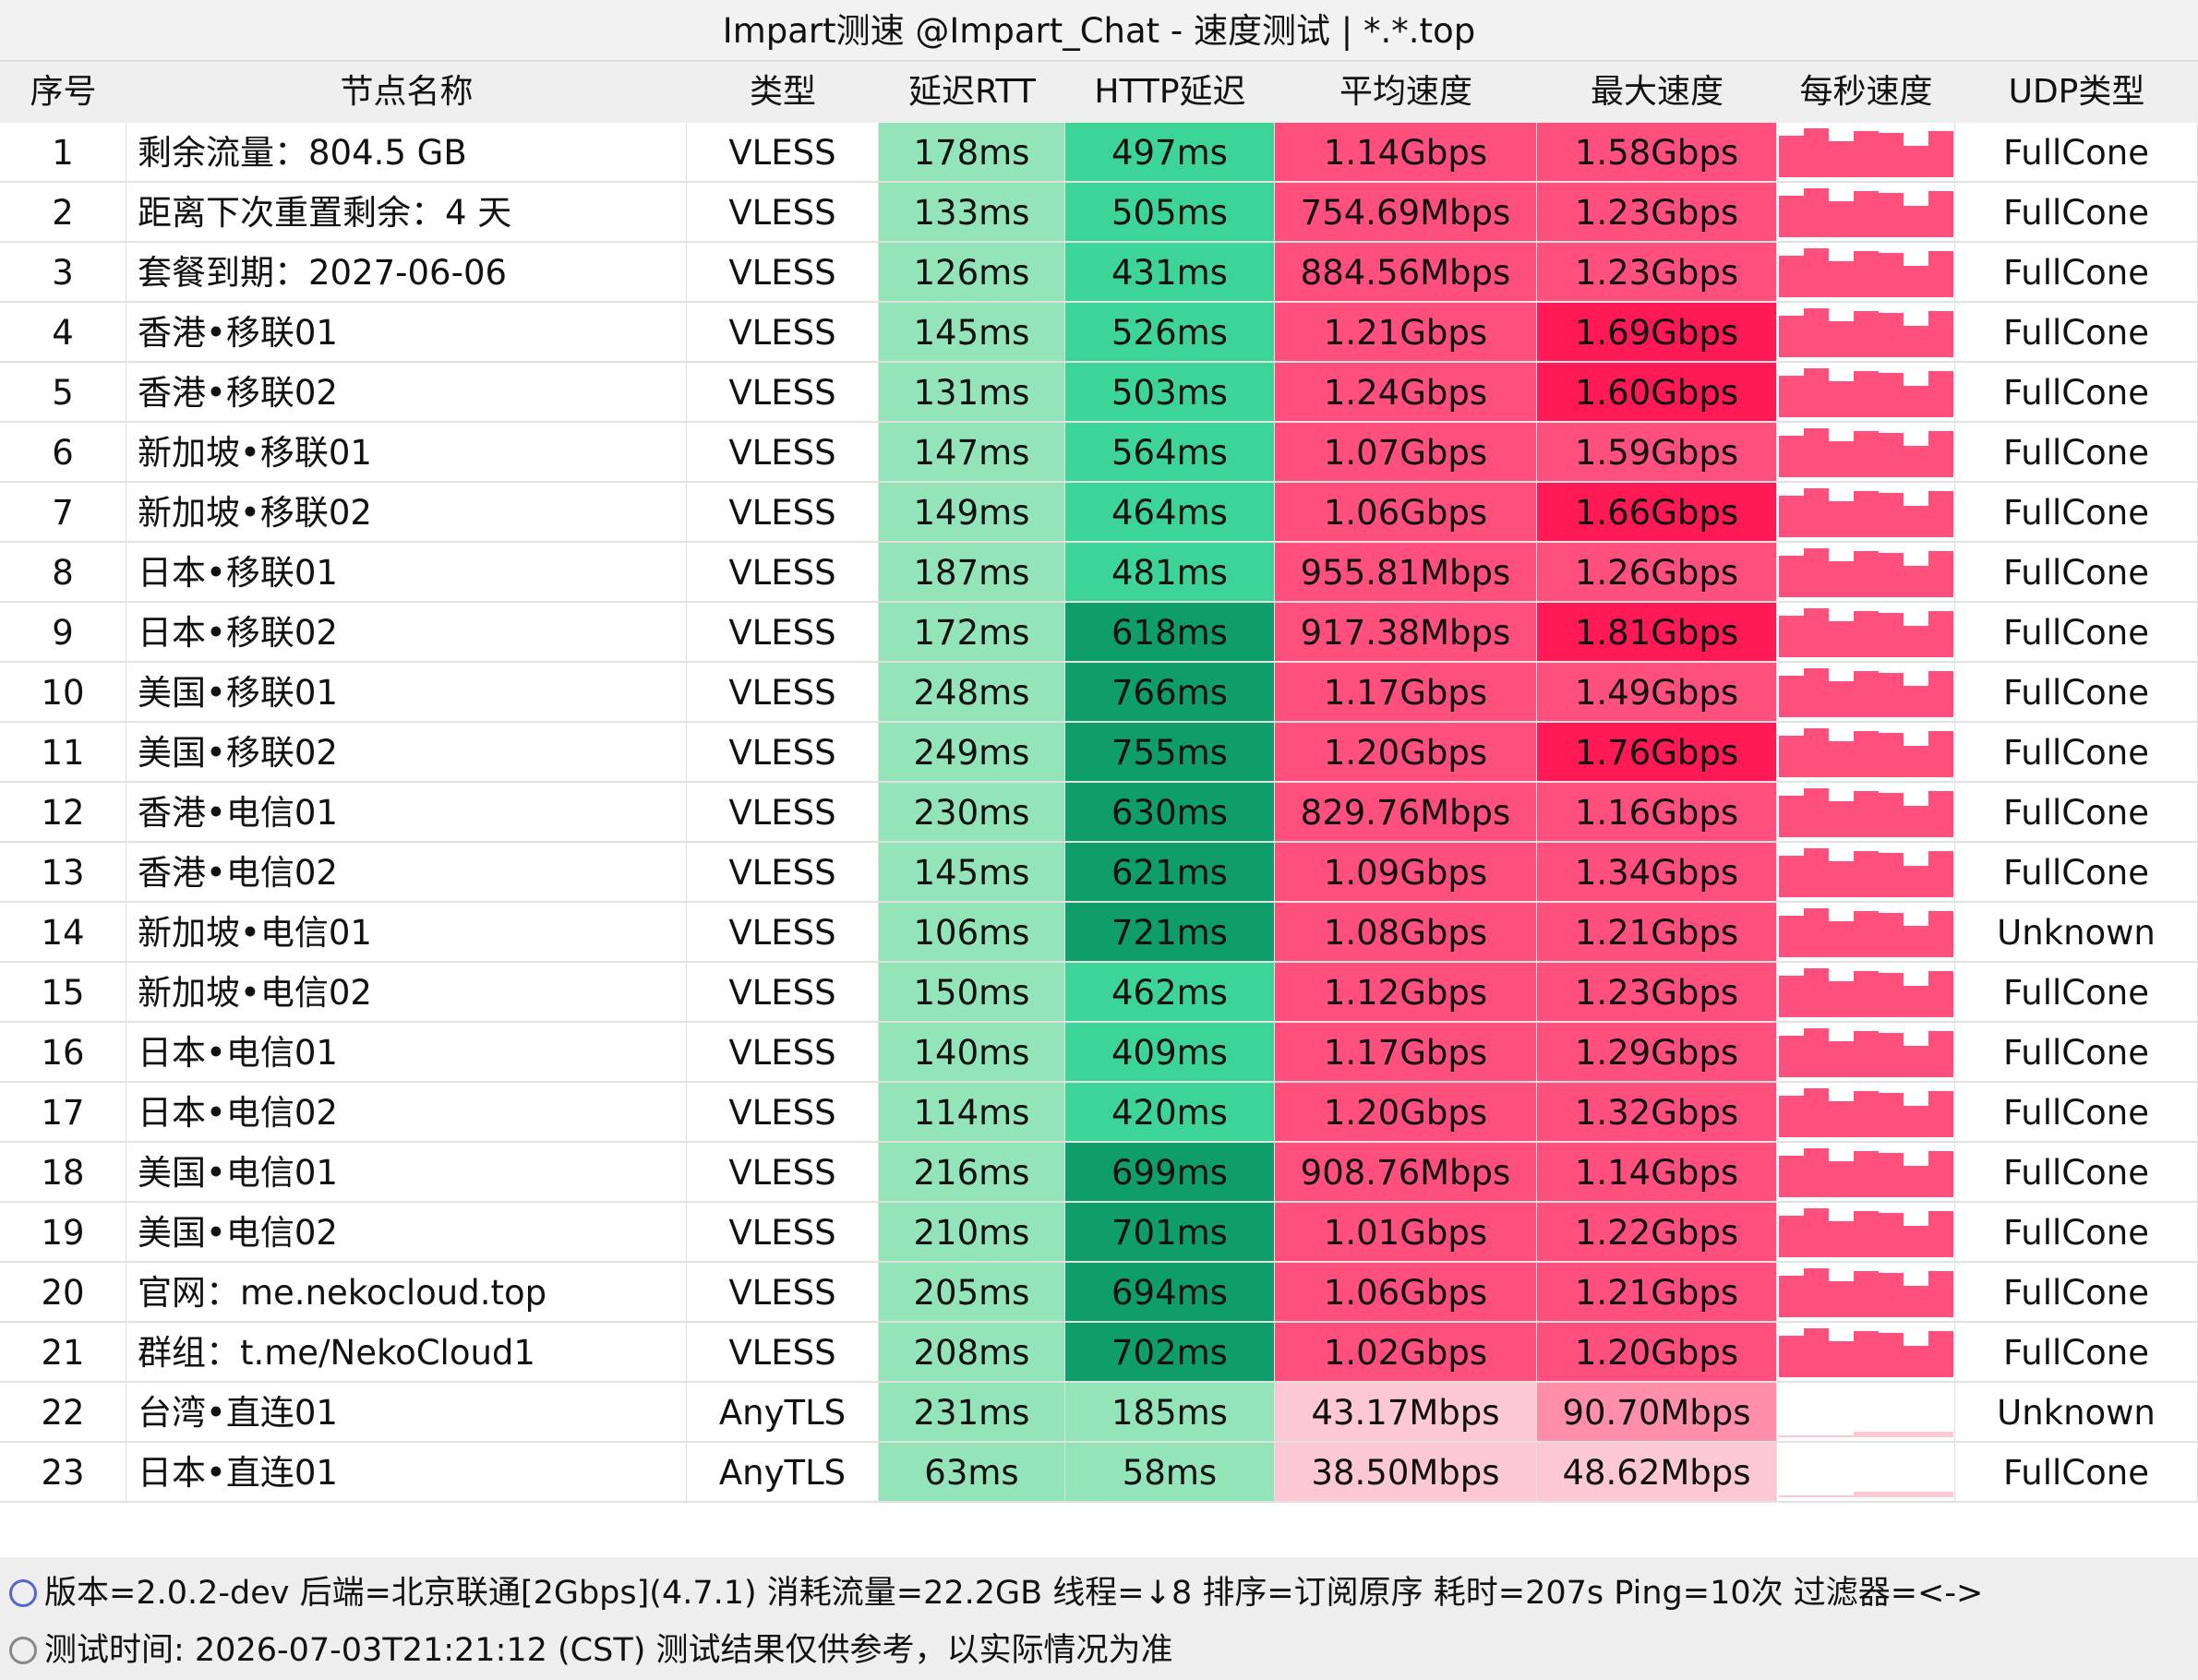 The height and width of the screenshot is (1680, 2198). Describe the element at coordinates (972, 693) in the screenshot. I see `cell: 248ms` at that location.